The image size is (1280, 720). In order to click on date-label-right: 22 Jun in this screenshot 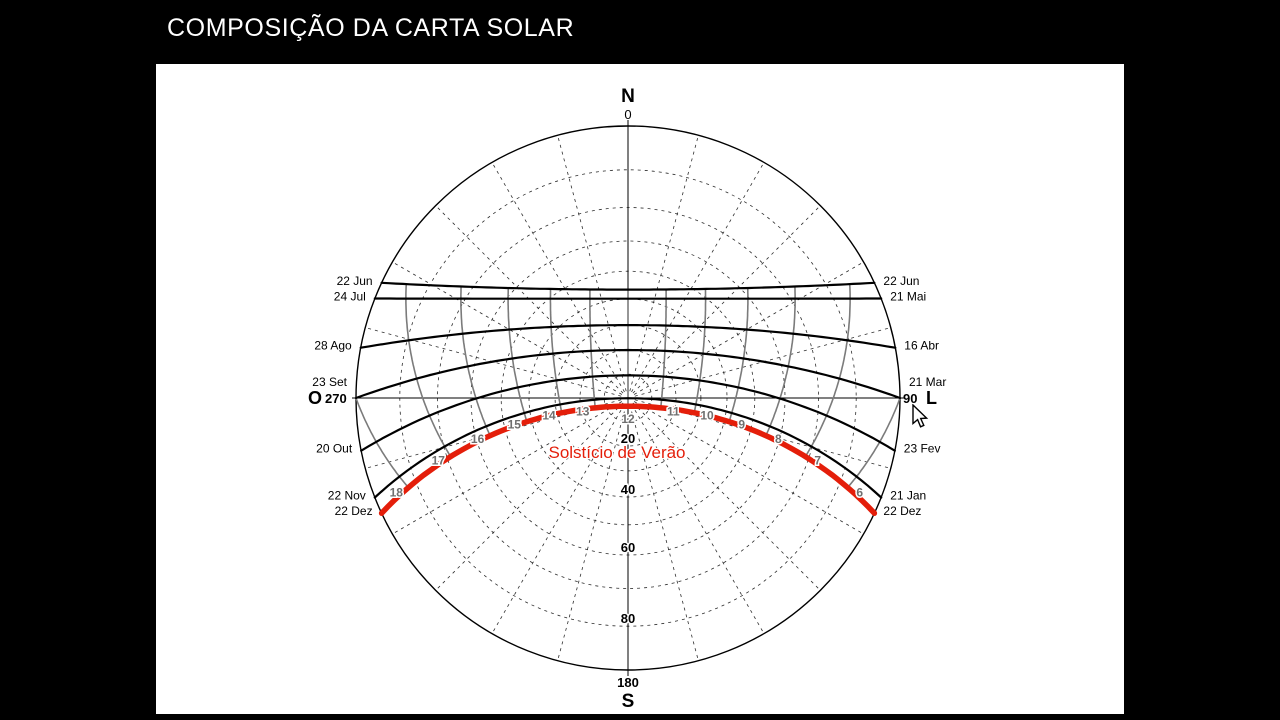, I will do `click(901, 281)`.